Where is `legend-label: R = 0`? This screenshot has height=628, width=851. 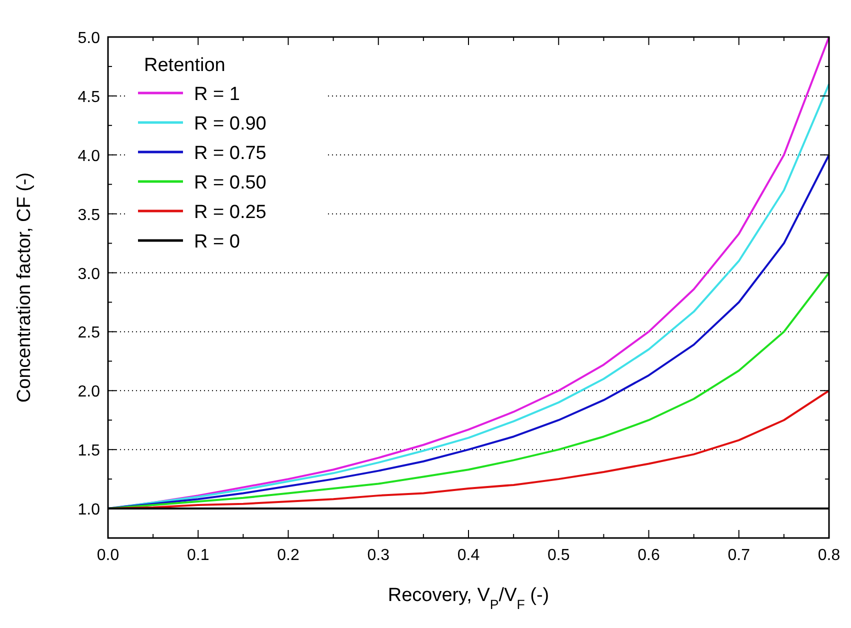
legend-label: R = 0 is located at coordinates (217, 242).